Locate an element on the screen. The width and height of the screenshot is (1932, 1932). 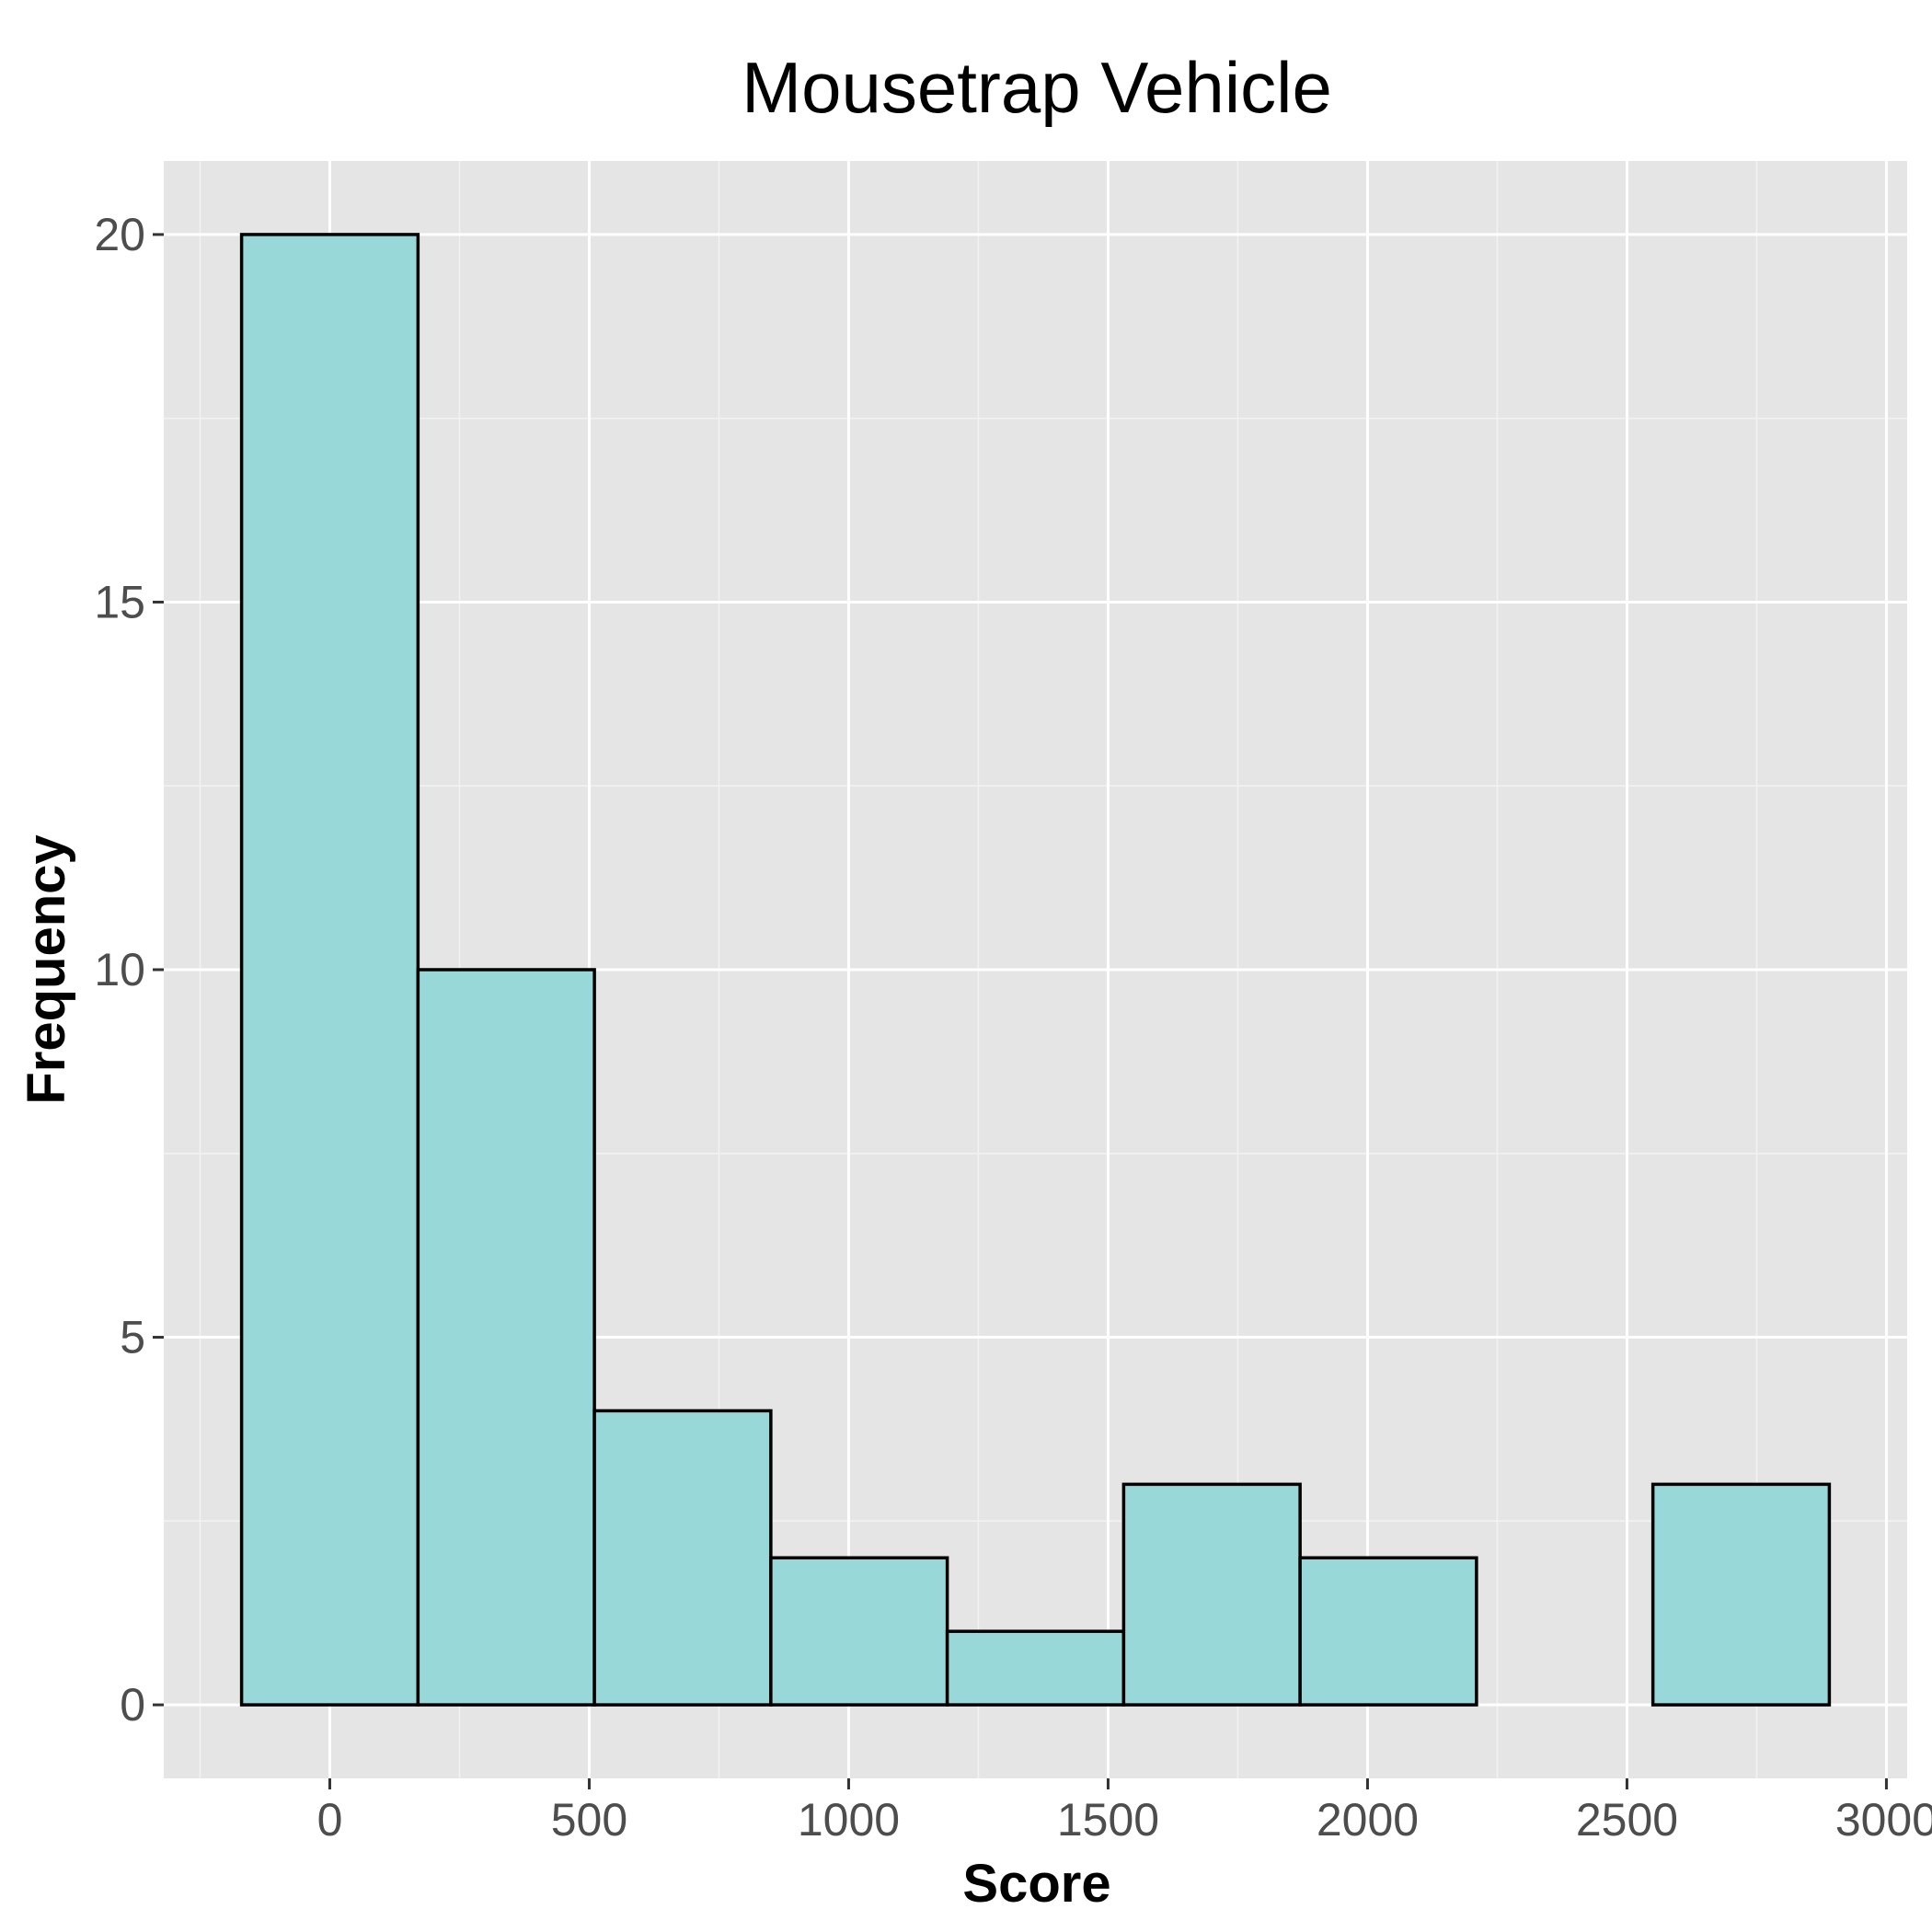
x-tick-label: 2500 is located at coordinates (1627, 1820).